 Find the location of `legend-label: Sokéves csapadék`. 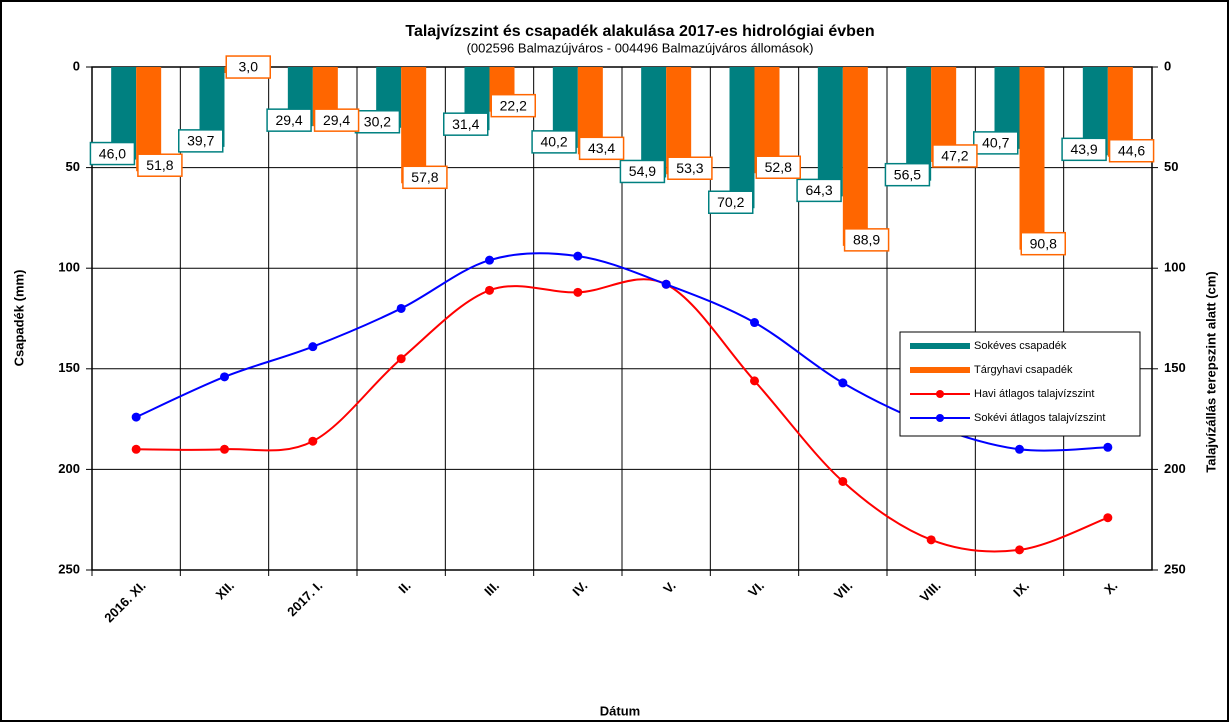

legend-label: Sokéves csapadék is located at coordinates (1020, 346).